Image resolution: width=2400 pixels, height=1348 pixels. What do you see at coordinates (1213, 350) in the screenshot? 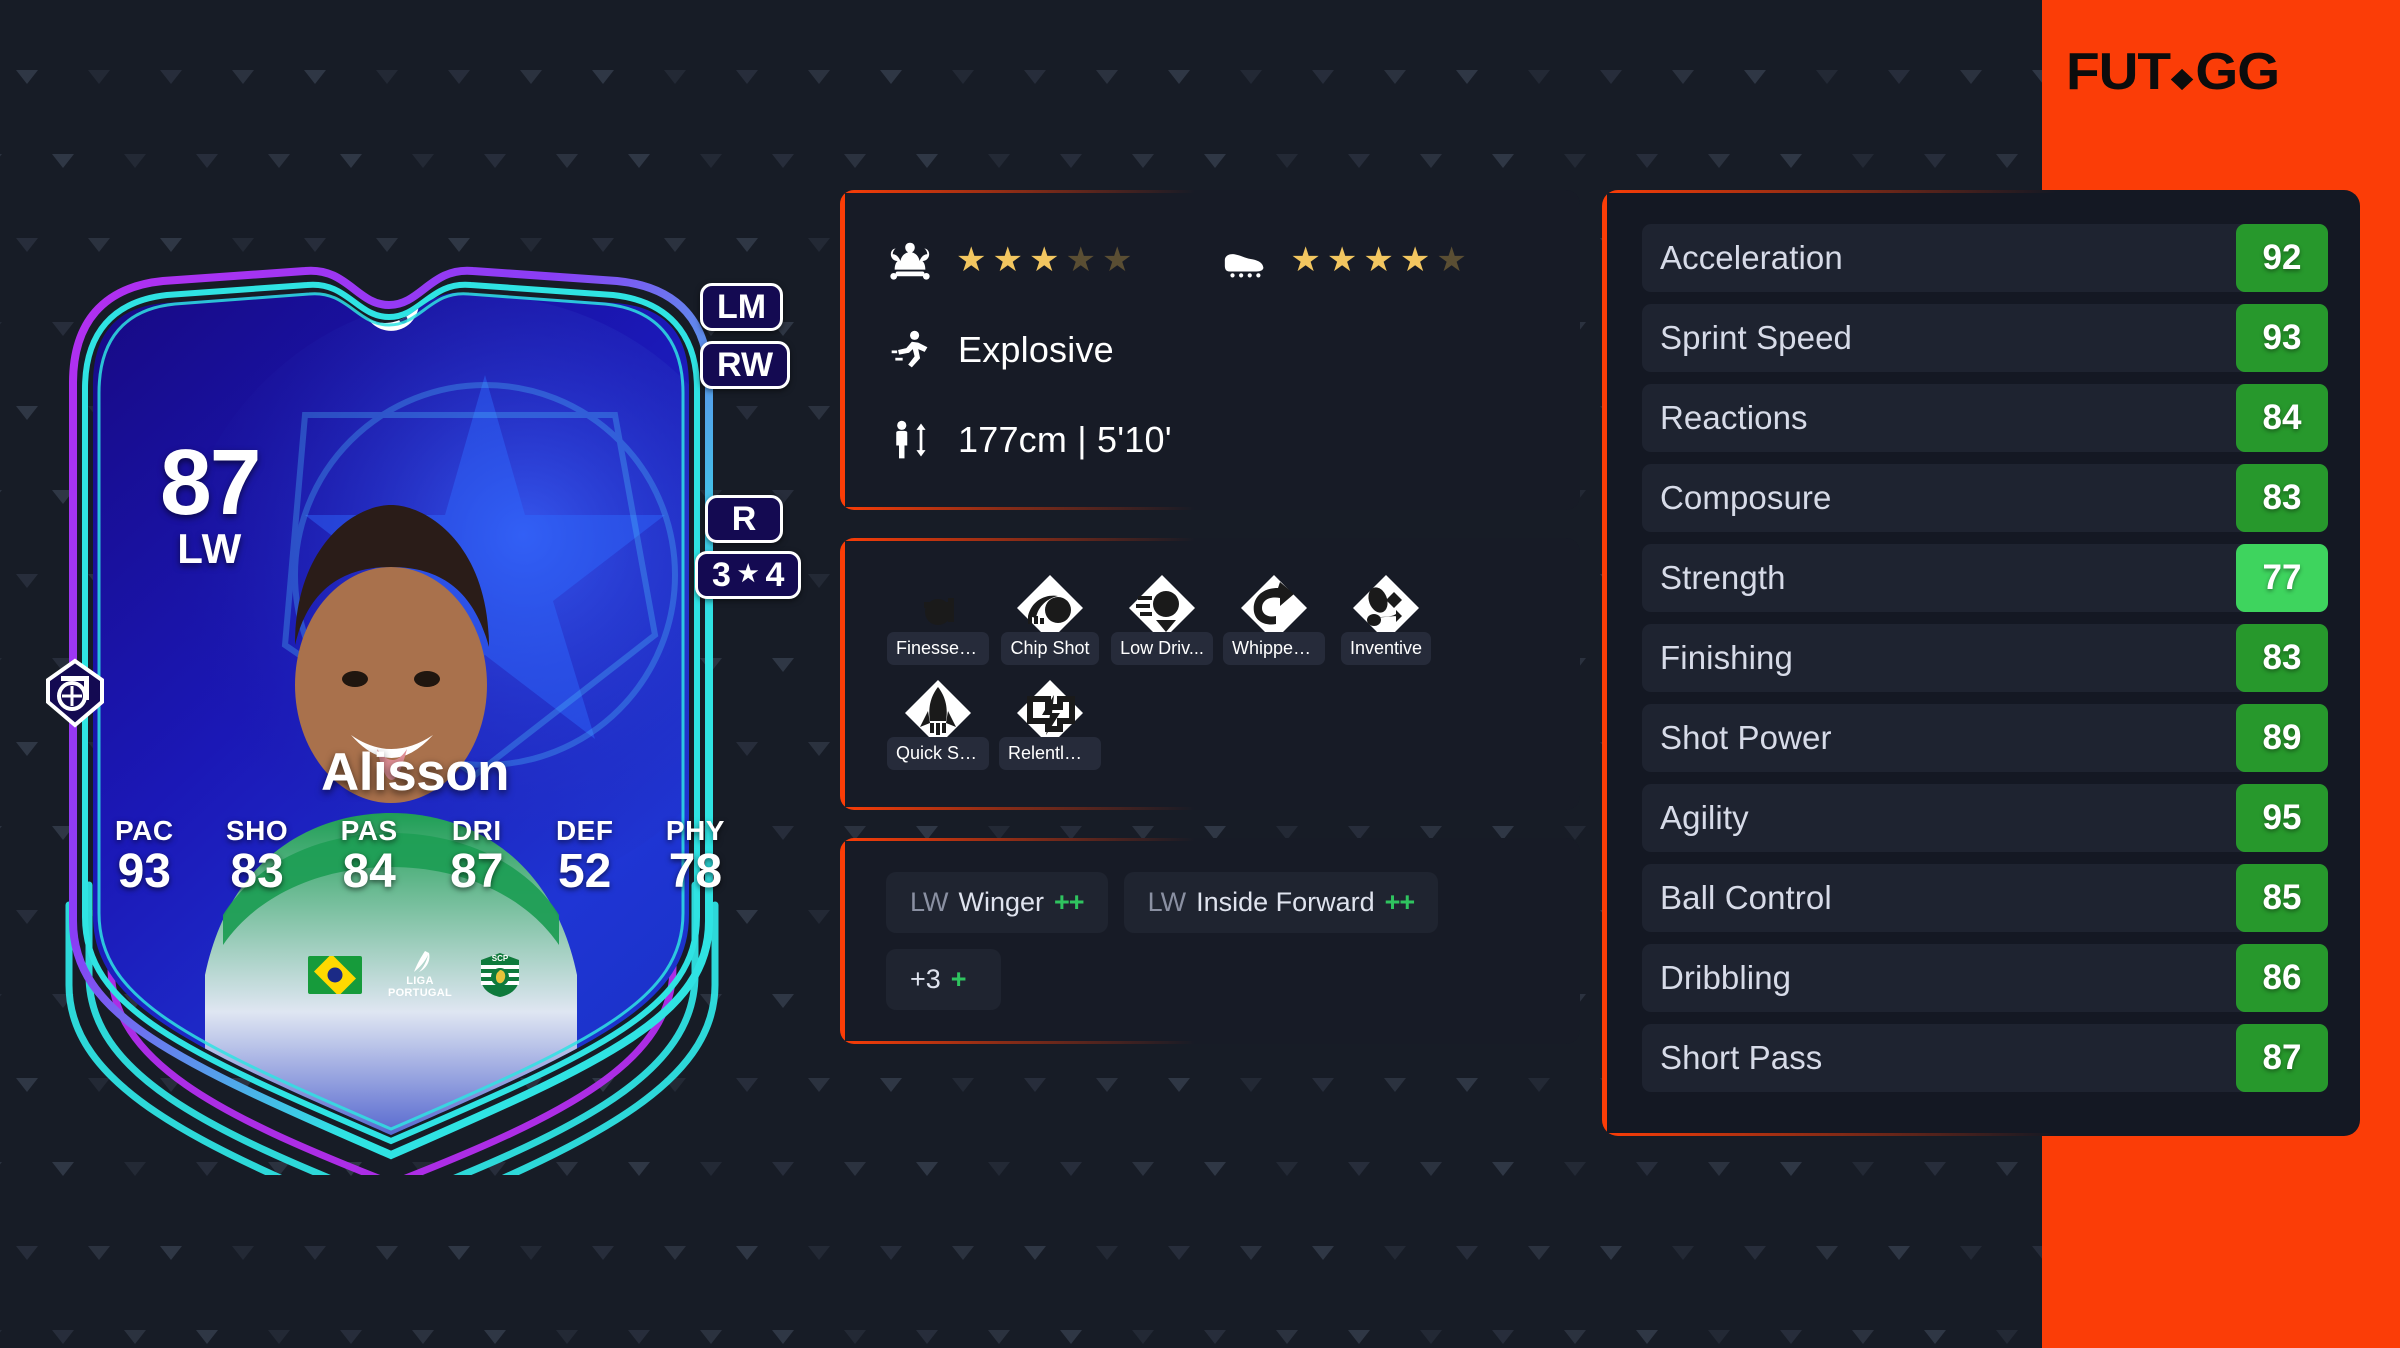
I see `acceleration-type-row: Explosive` at bounding box center [1213, 350].